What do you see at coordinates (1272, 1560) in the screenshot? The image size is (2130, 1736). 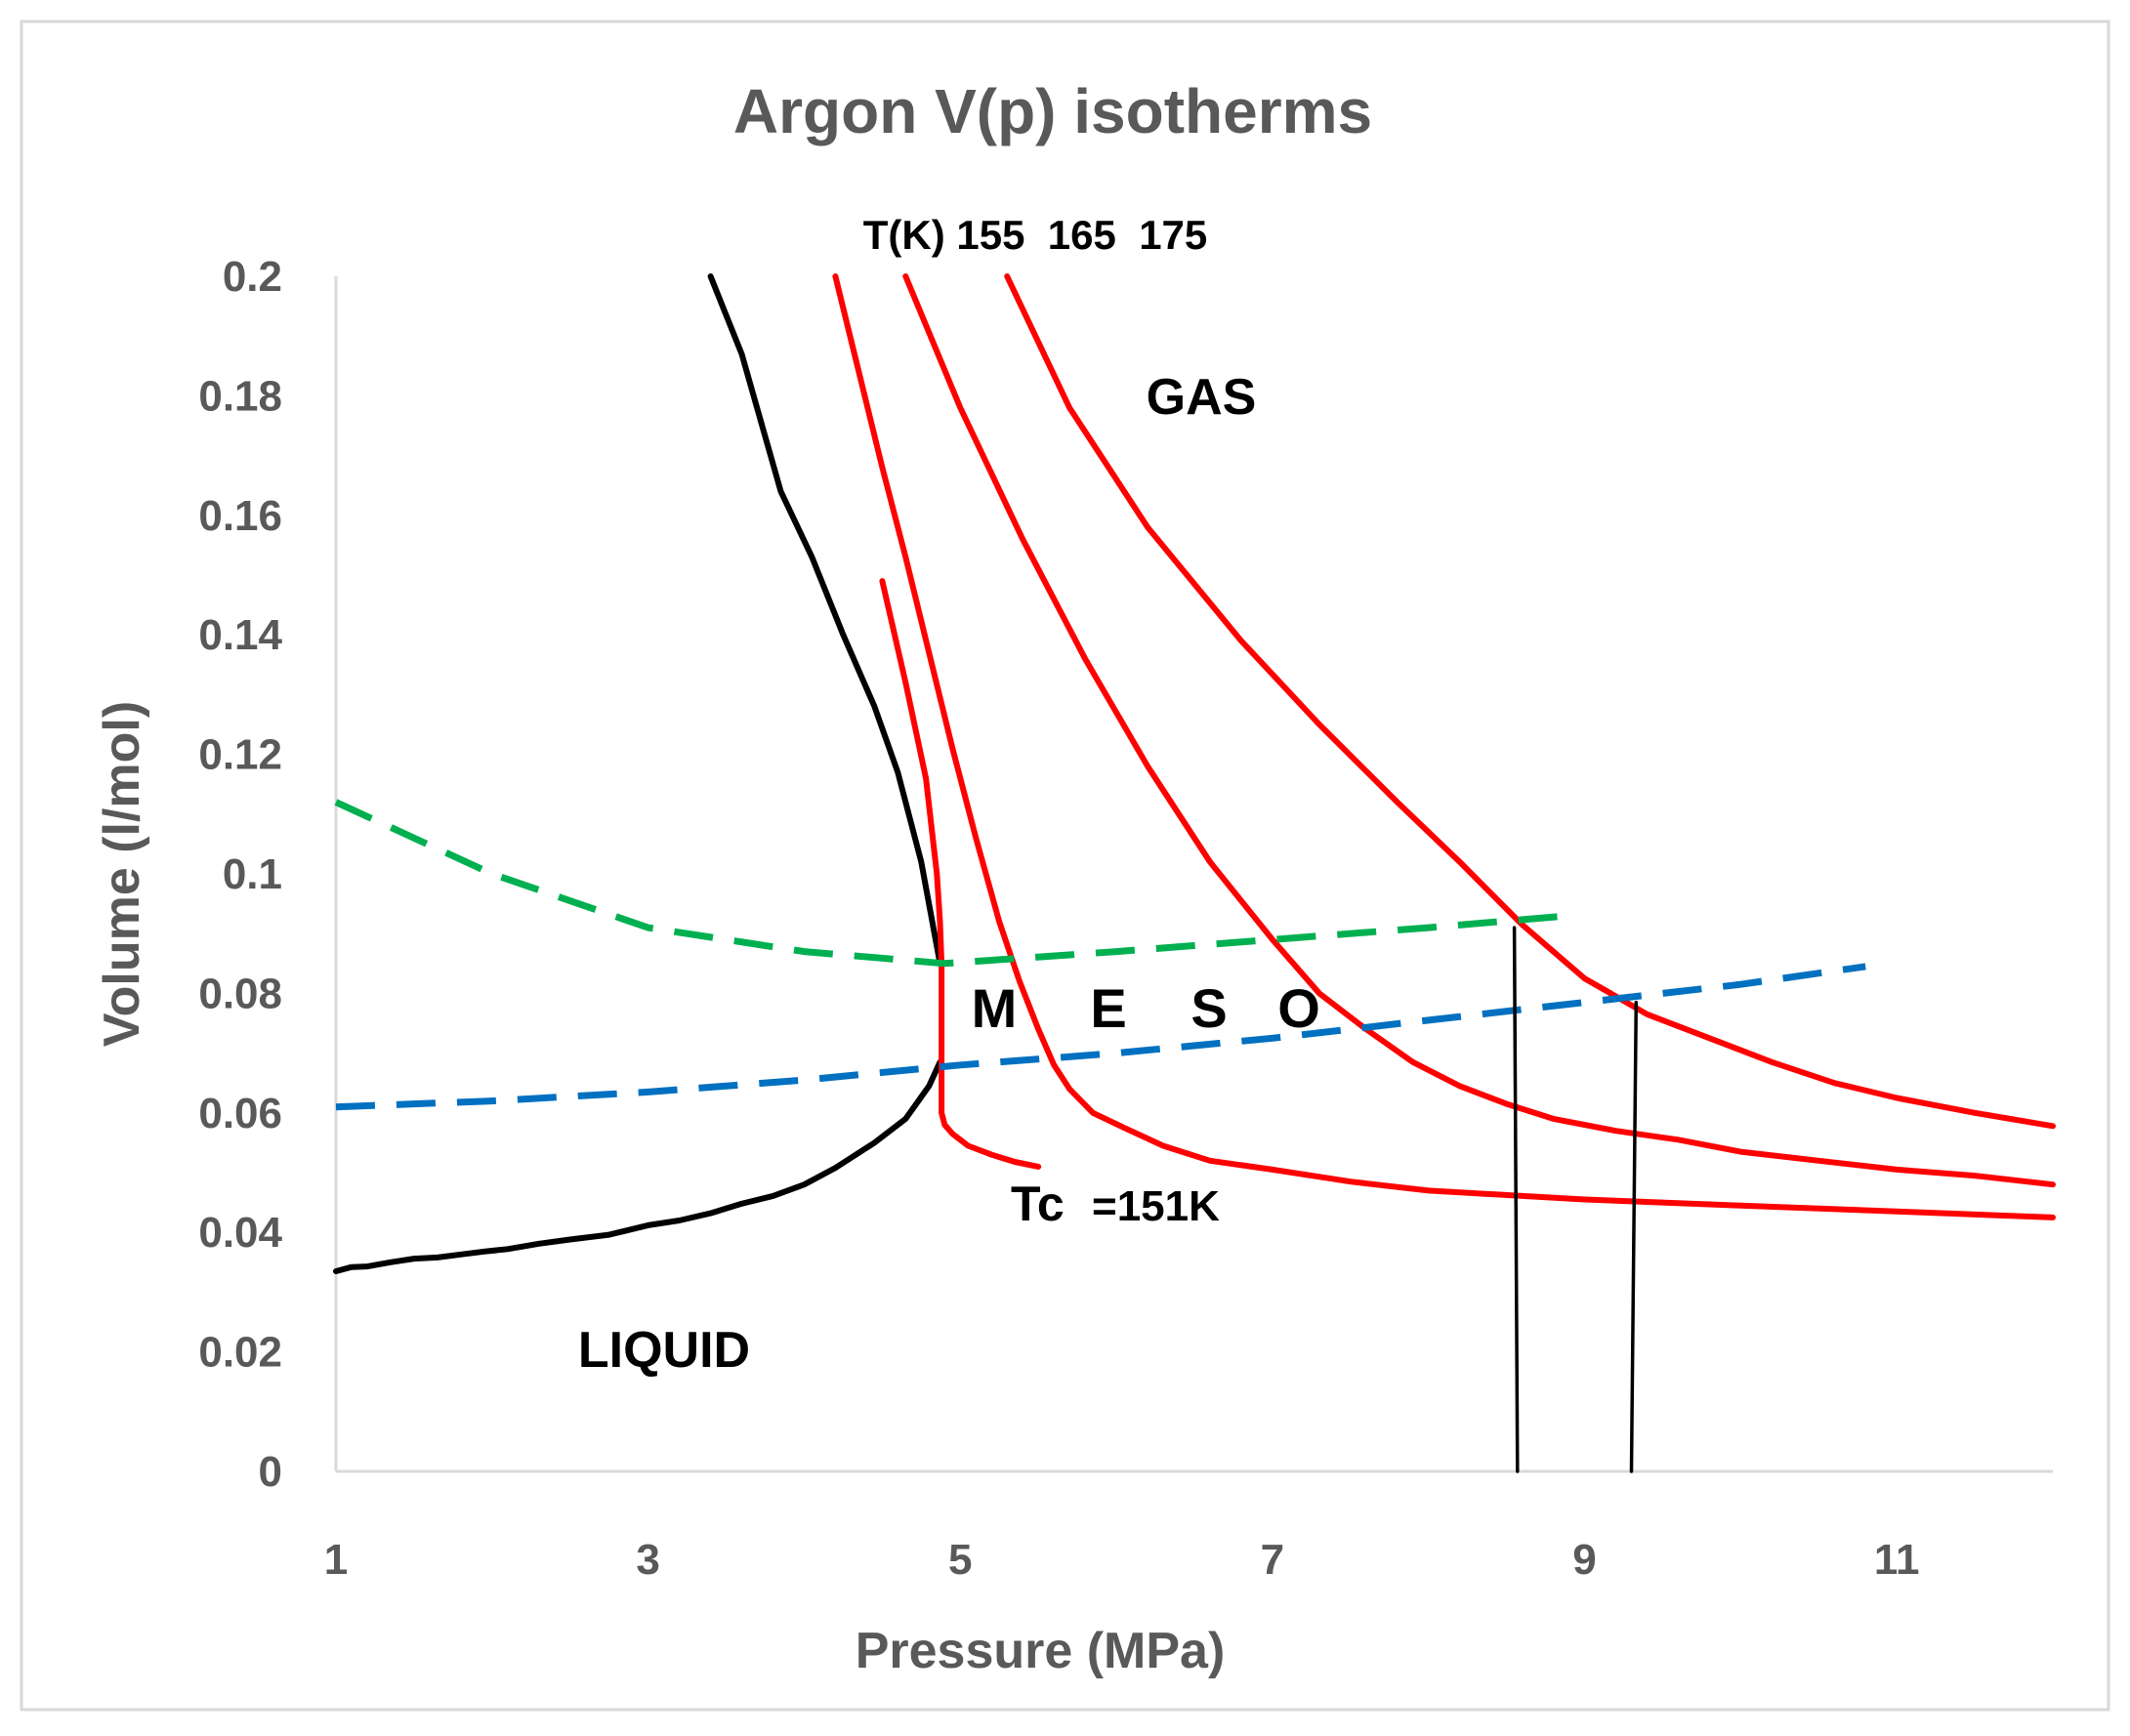 I see `x-tick-label: 7` at bounding box center [1272, 1560].